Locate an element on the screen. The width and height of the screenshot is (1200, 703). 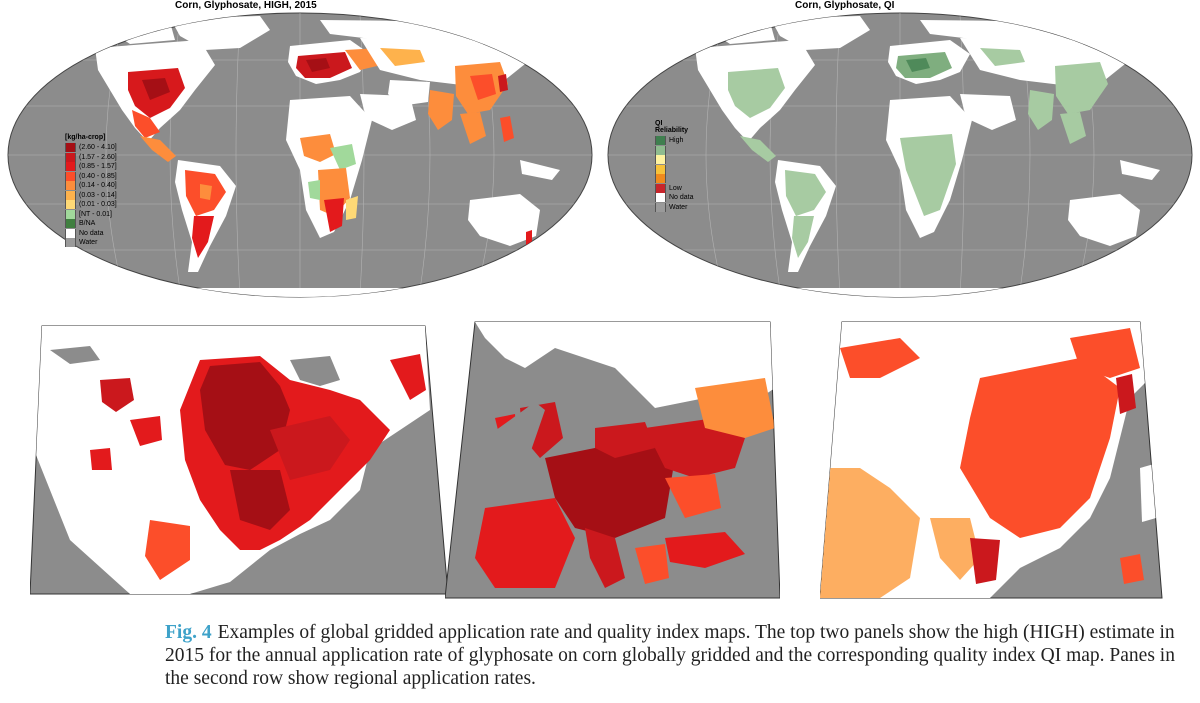
map-title-high: Corn, Glyphosate, HIGH, 2015 is located at coordinates (246, 5).